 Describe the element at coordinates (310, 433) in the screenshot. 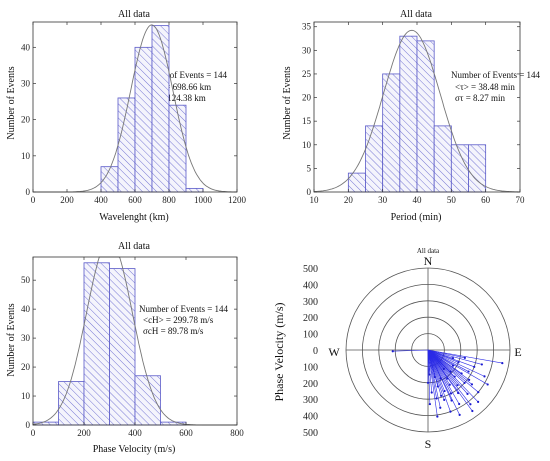

I see `polar-rtick-bottom-4: 500` at that location.